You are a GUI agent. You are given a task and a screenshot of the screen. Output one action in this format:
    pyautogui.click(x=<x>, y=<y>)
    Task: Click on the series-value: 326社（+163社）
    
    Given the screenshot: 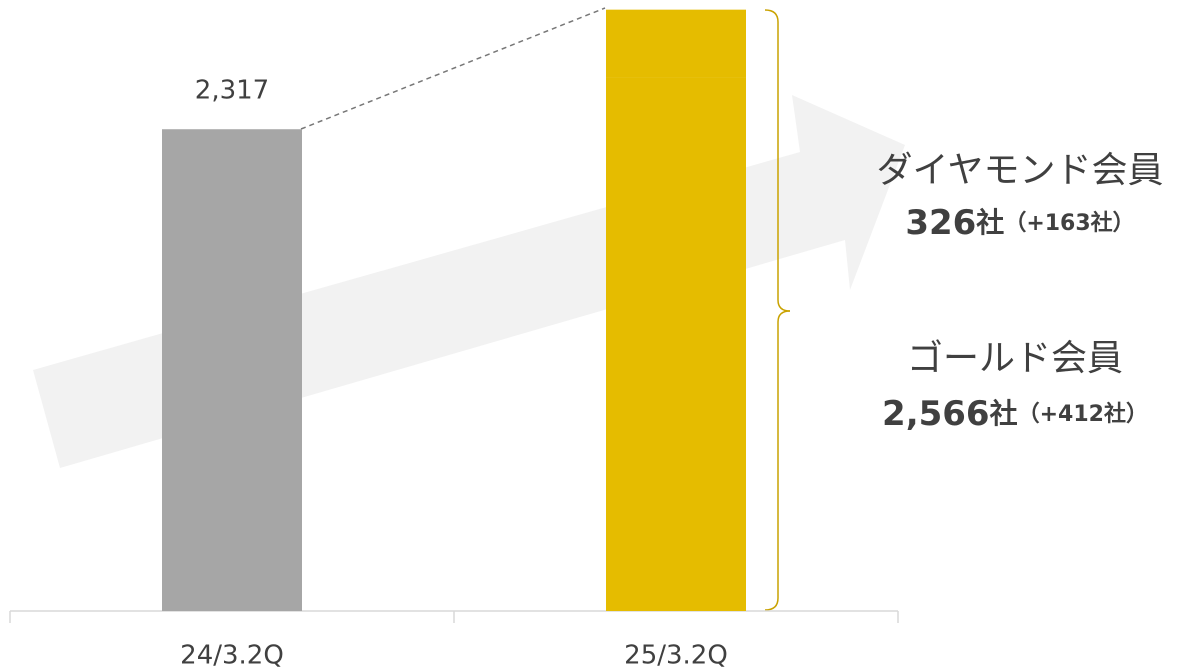 What is the action you would take?
    pyautogui.click(x=1019, y=223)
    